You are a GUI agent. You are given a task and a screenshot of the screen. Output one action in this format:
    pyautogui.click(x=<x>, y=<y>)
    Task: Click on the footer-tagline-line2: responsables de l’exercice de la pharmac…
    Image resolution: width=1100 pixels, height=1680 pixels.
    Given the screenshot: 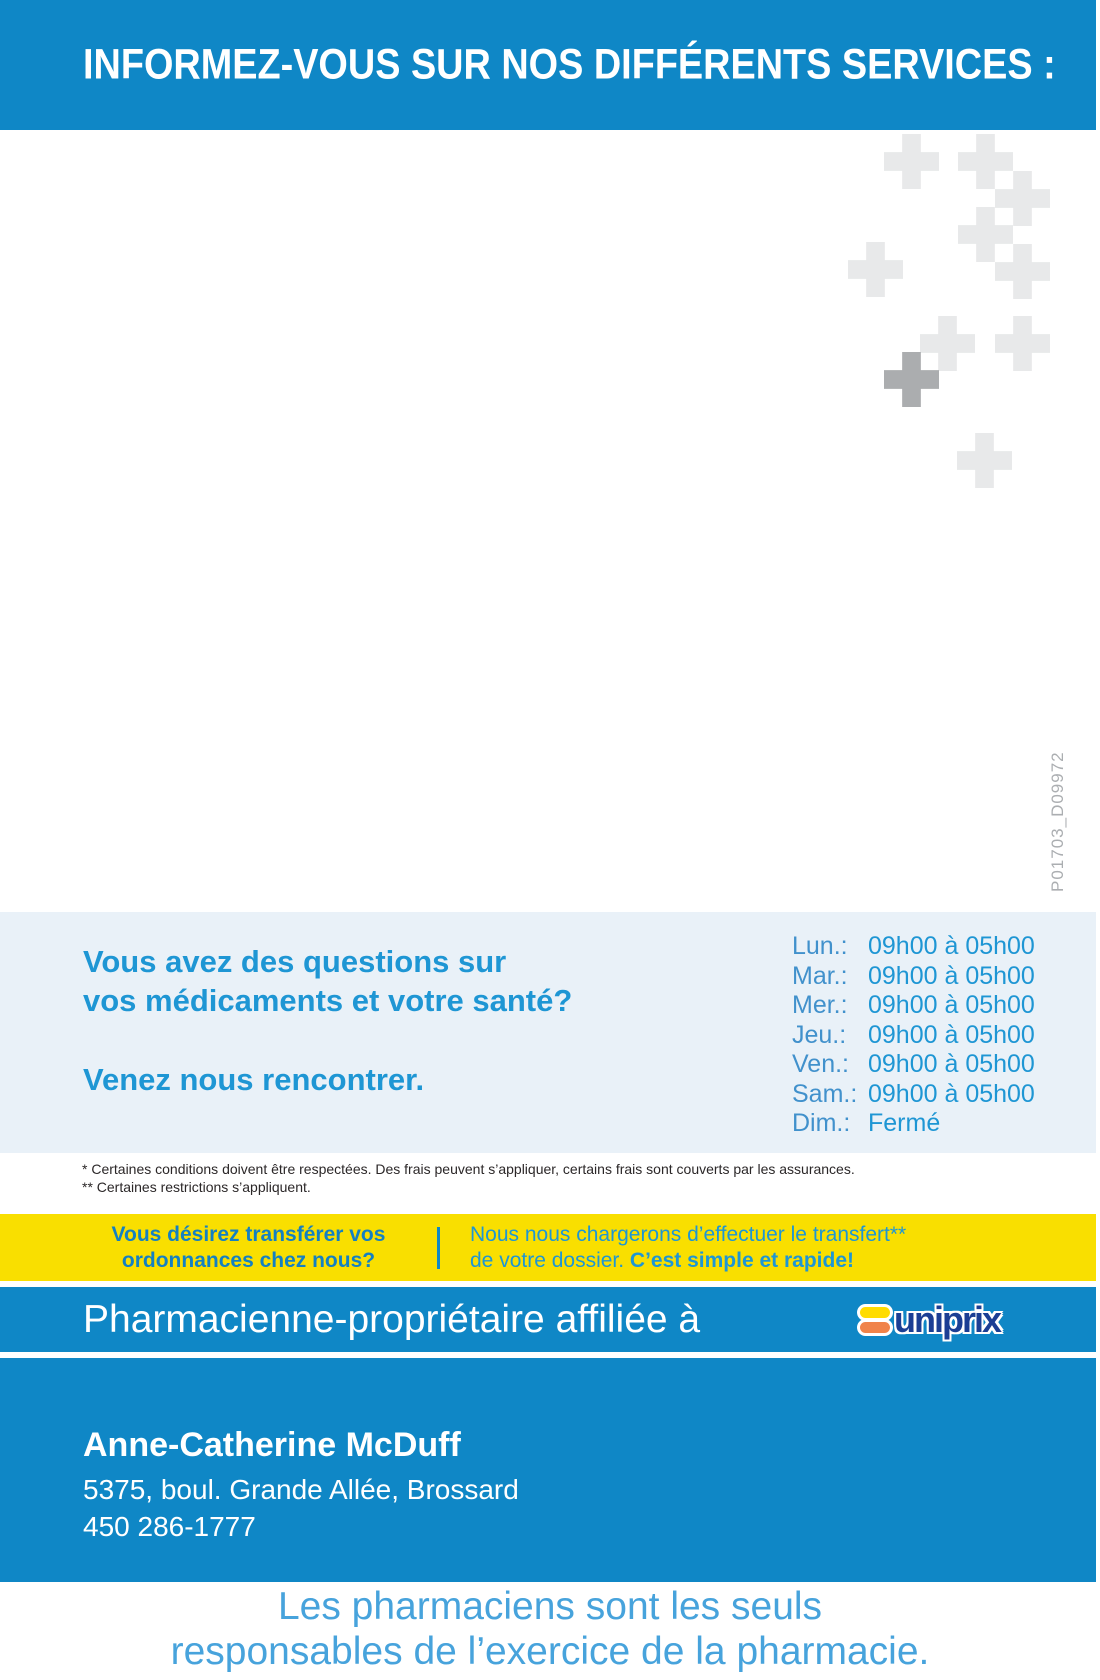 What is the action you would take?
    pyautogui.click(x=550, y=1651)
    